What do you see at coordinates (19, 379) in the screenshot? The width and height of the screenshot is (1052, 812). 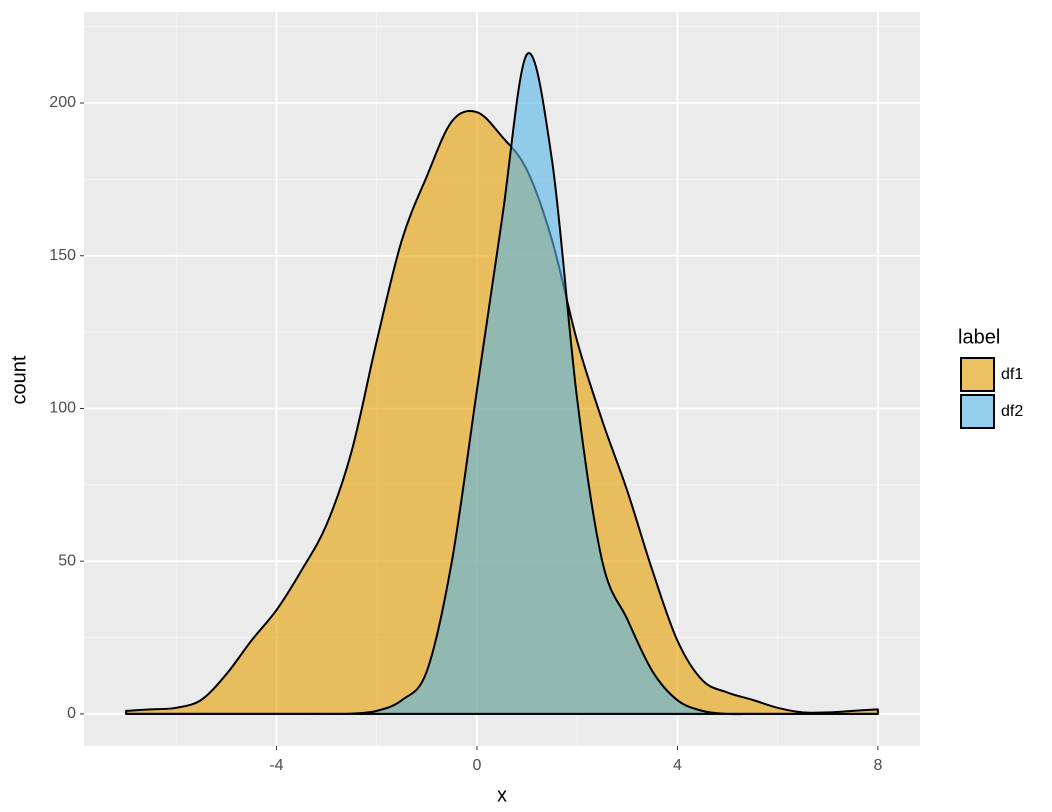 I see `y-axis-label: count` at bounding box center [19, 379].